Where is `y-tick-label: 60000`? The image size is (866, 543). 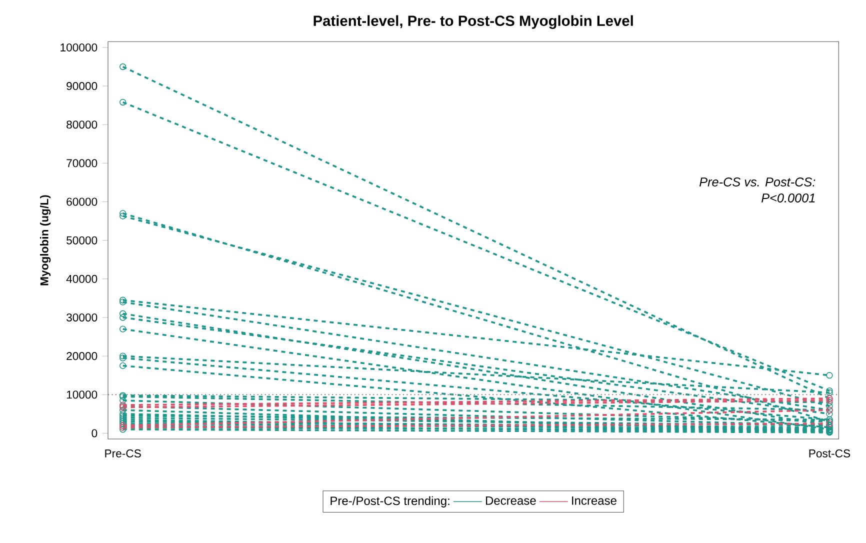 y-tick-label: 60000 is located at coordinates (82, 202).